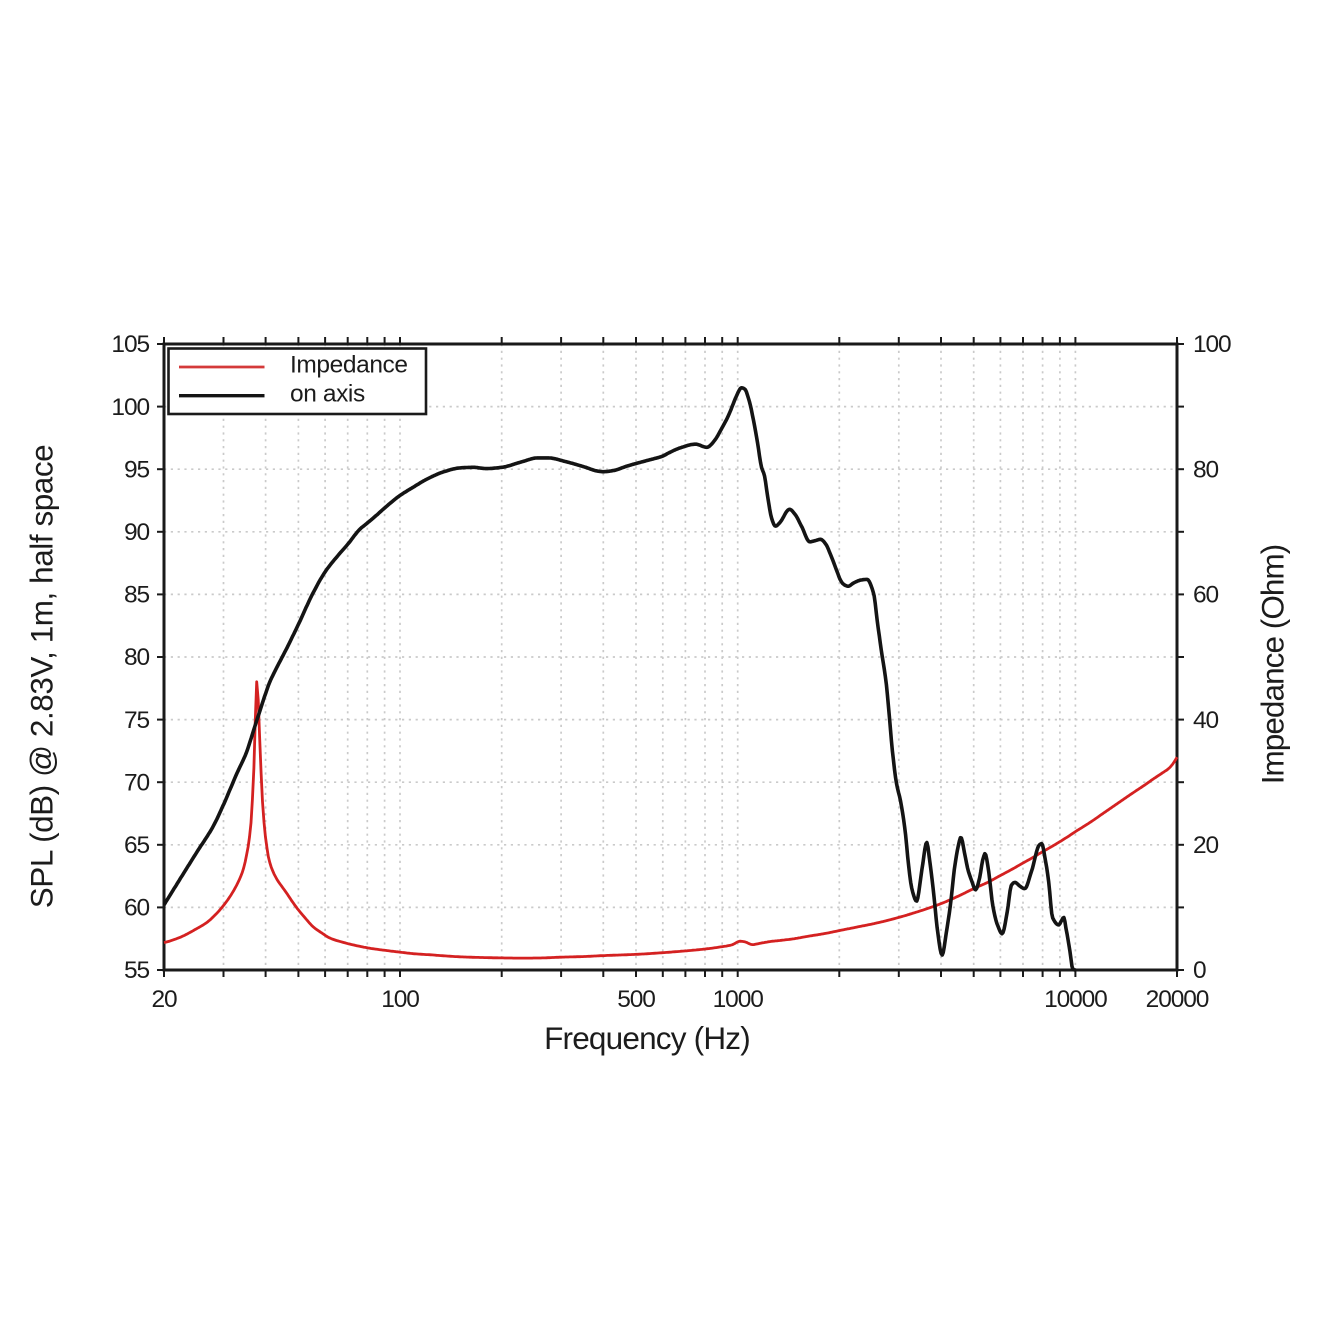 This screenshot has width=1320, height=1320. I want to click on svg-text: Impedance, so click(349, 365).